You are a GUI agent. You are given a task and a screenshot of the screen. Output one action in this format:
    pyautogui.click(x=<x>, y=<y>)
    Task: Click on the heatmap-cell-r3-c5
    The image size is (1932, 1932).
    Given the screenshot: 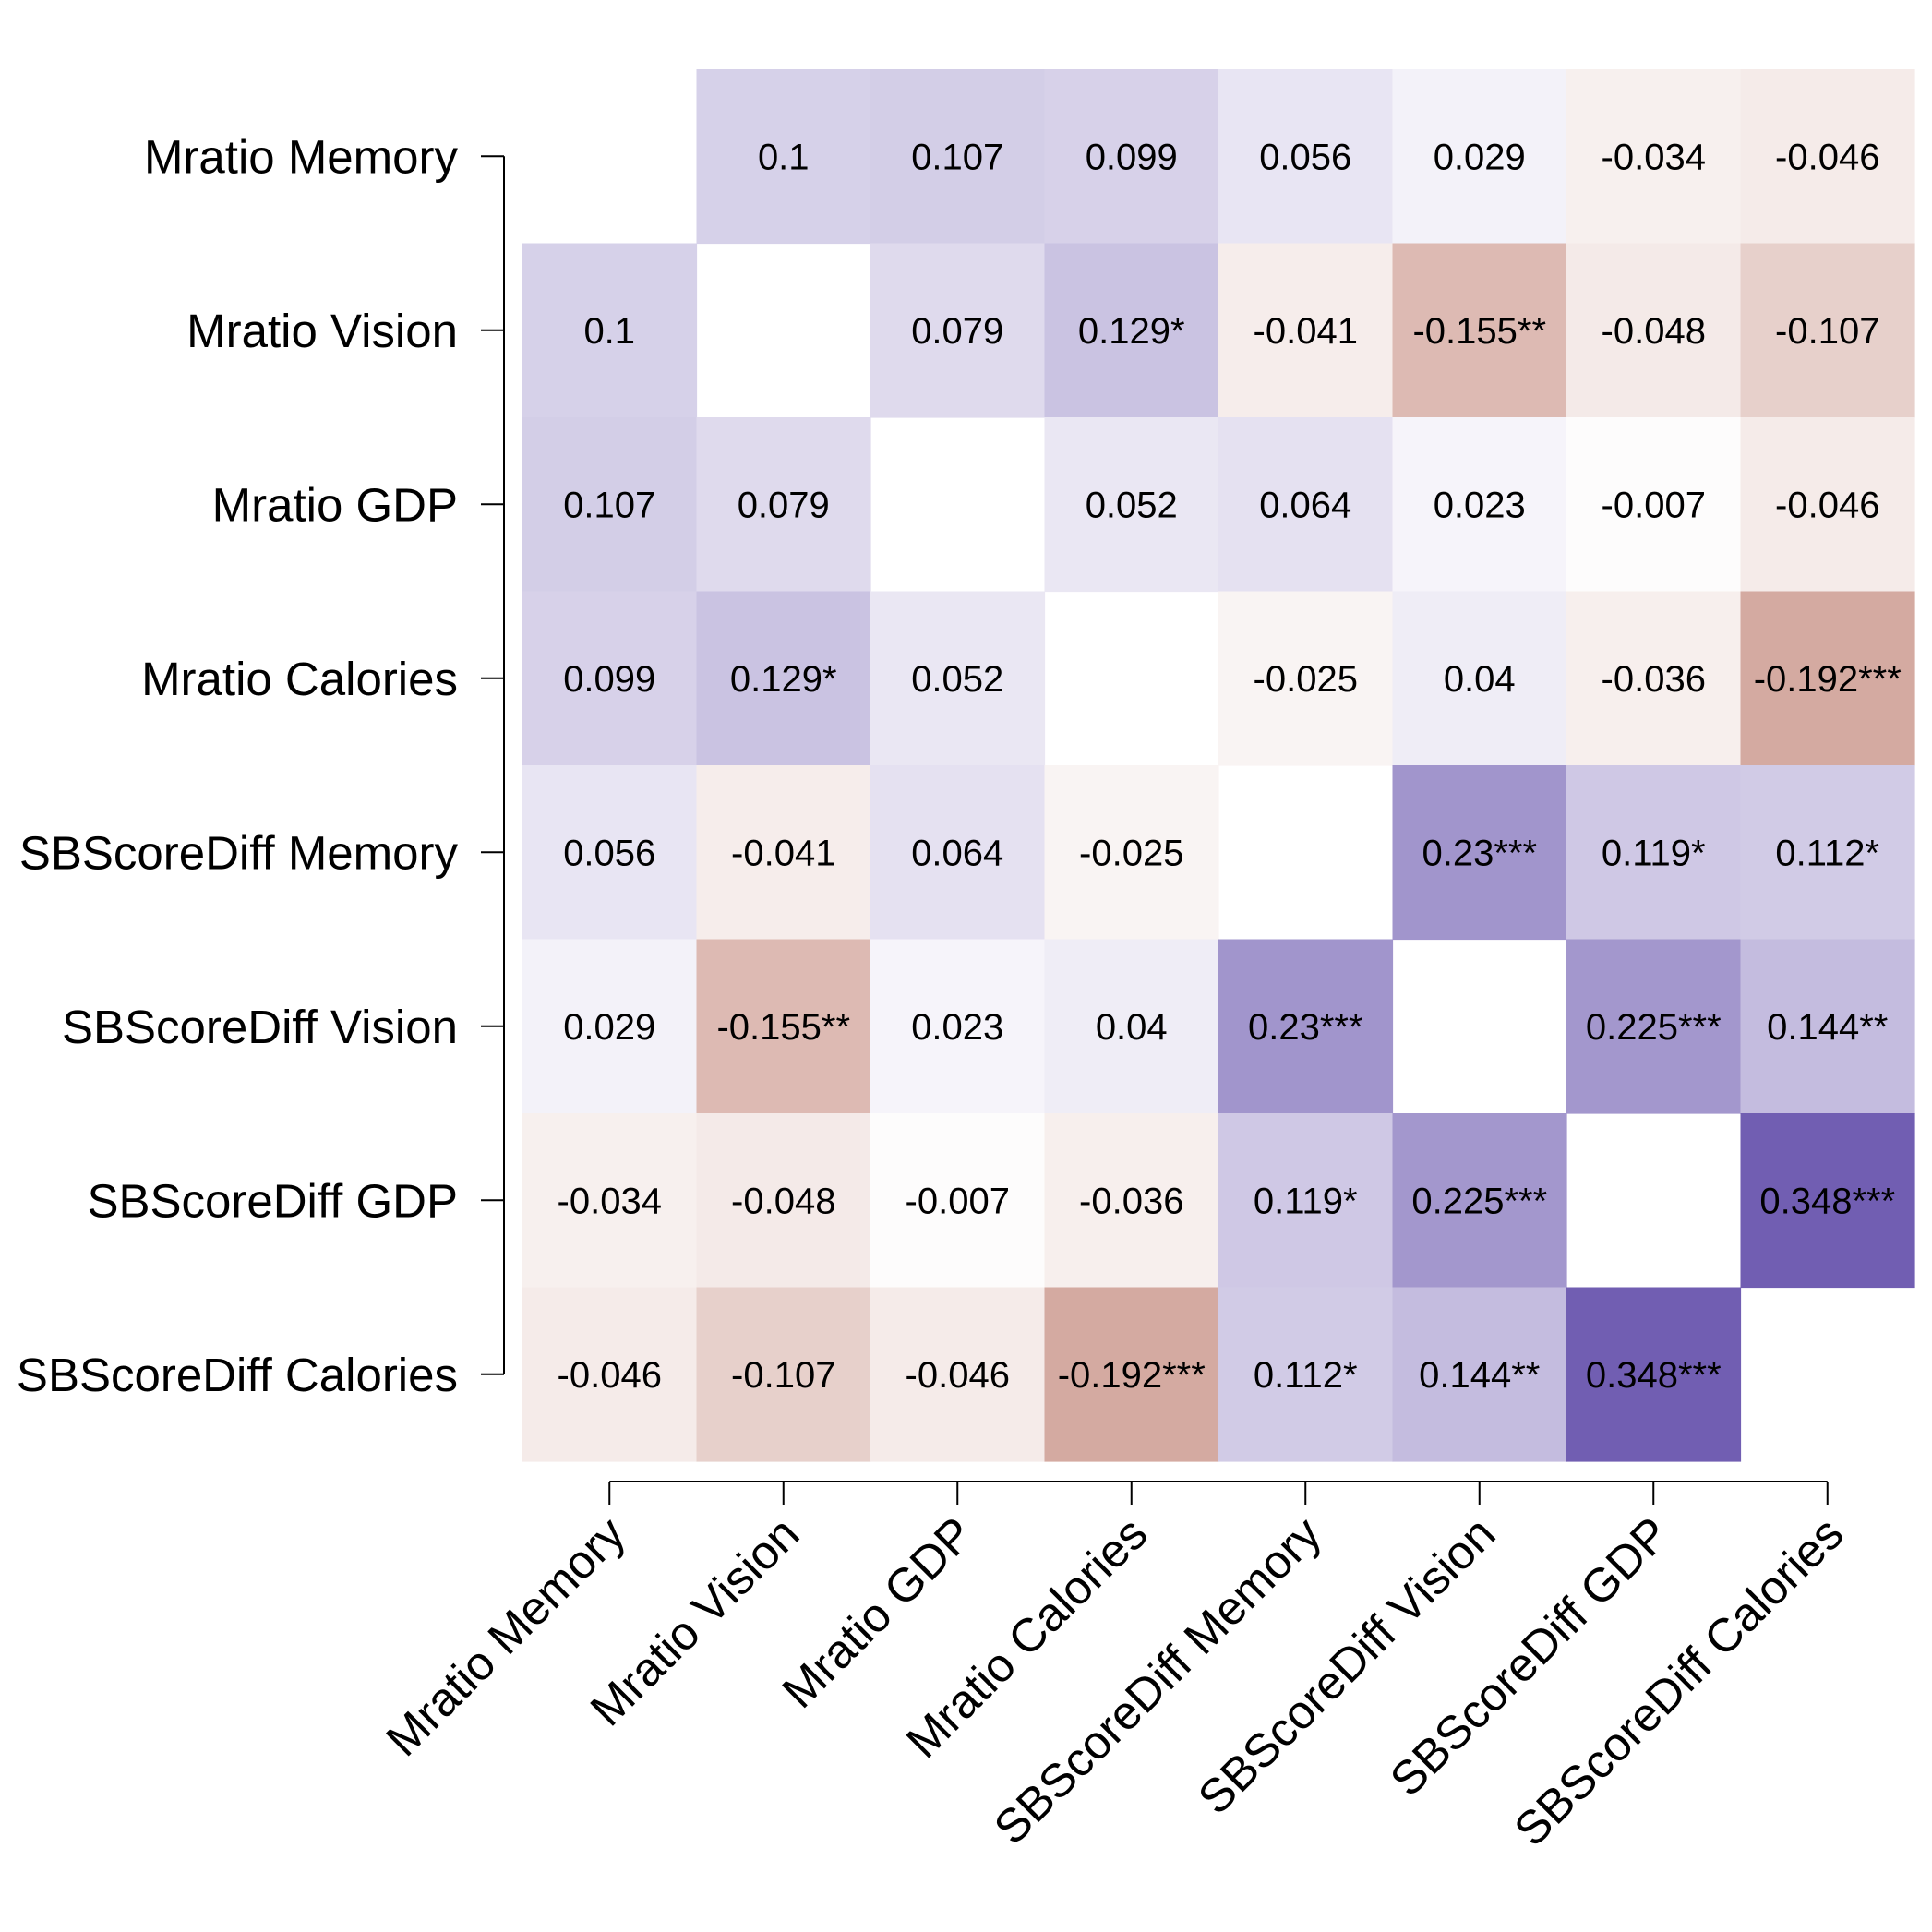 What is the action you would take?
    pyautogui.click(x=1479, y=678)
    